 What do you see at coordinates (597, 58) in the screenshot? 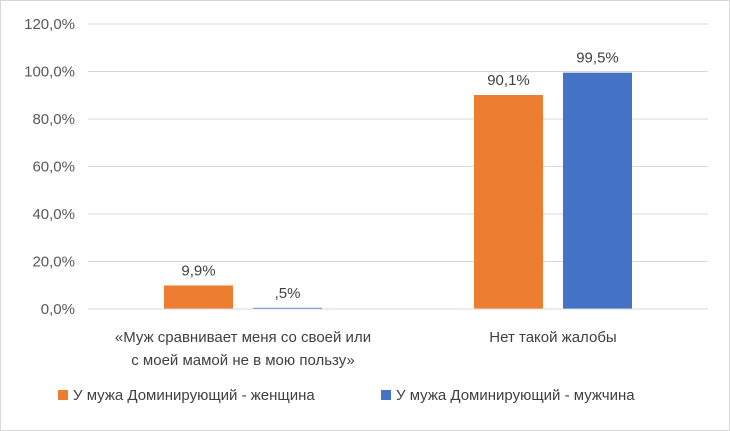
I see `data-label: 99,5%` at bounding box center [597, 58].